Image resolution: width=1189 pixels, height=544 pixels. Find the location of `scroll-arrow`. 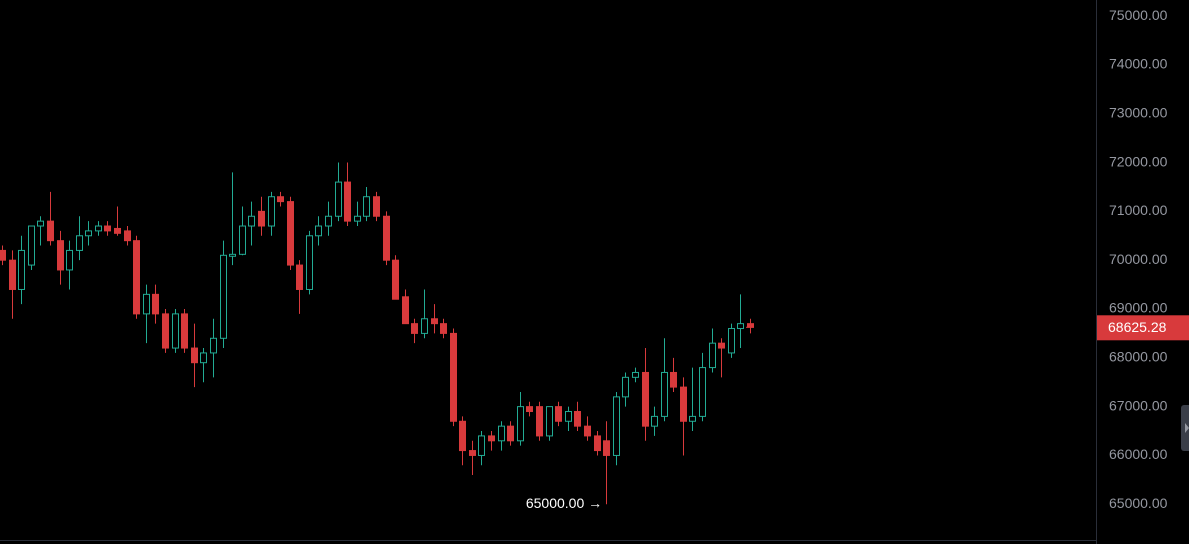

scroll-arrow is located at coordinates (1187, 428).